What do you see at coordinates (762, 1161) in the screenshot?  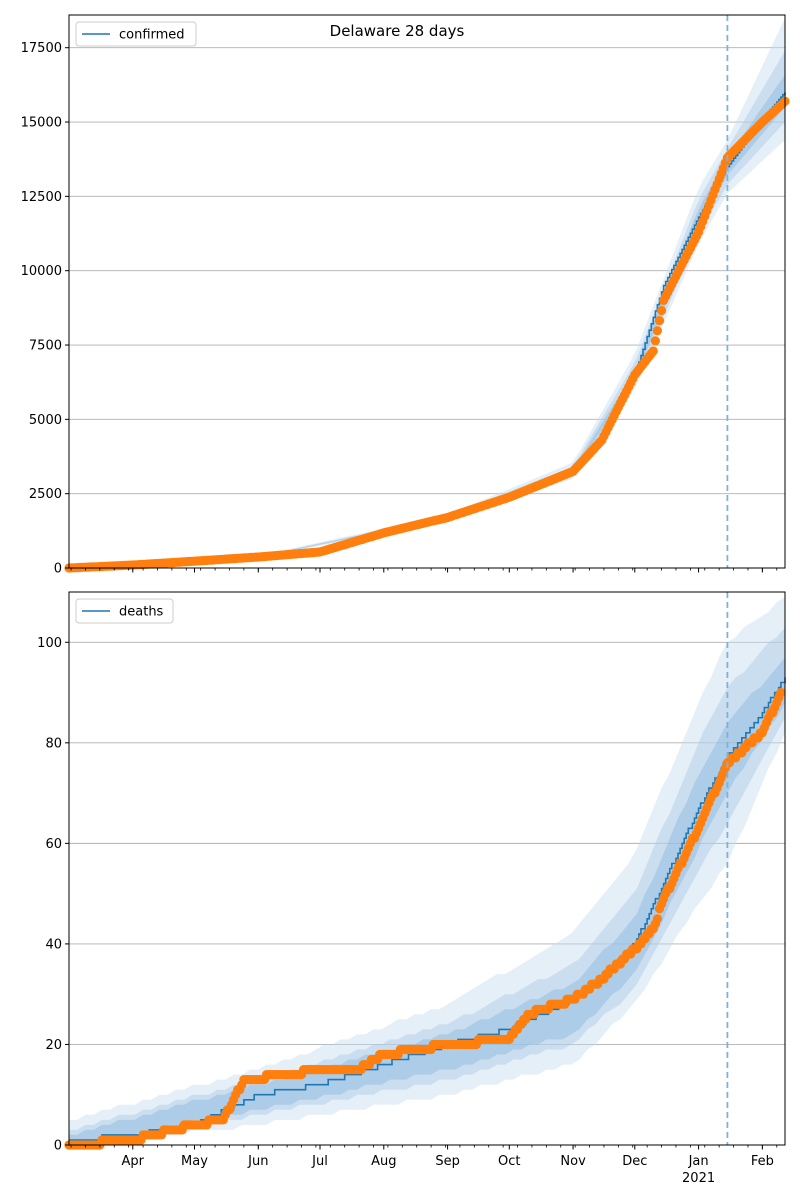 I see `x-tick-label: Feb` at bounding box center [762, 1161].